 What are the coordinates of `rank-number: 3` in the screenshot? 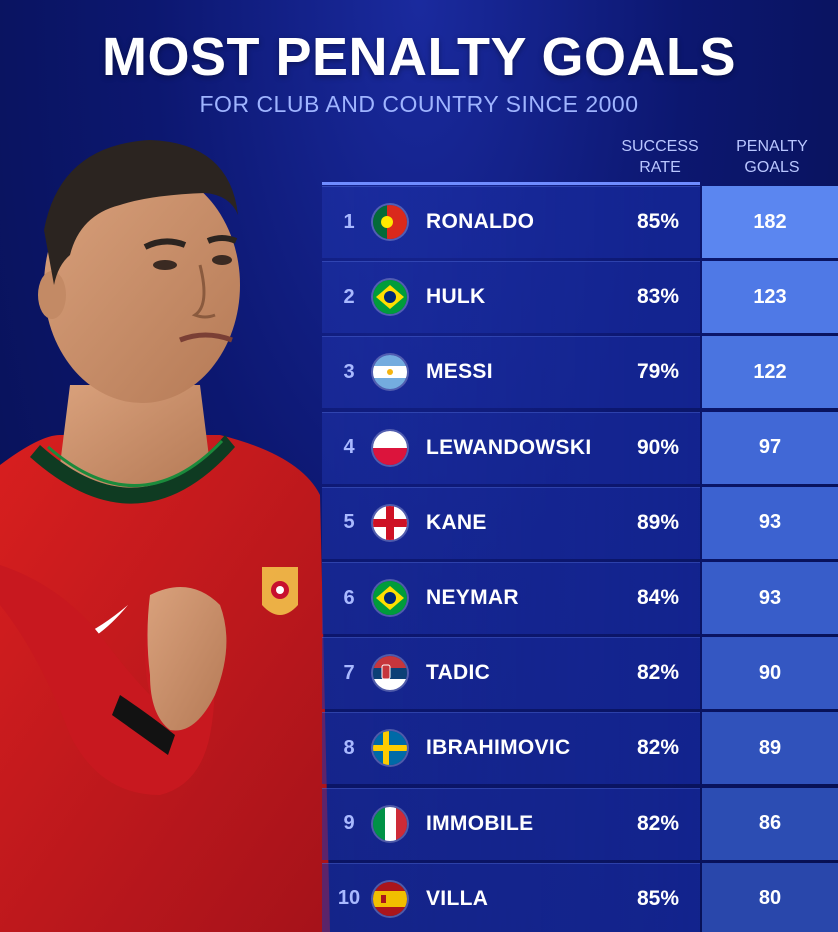 It's located at (349, 371).